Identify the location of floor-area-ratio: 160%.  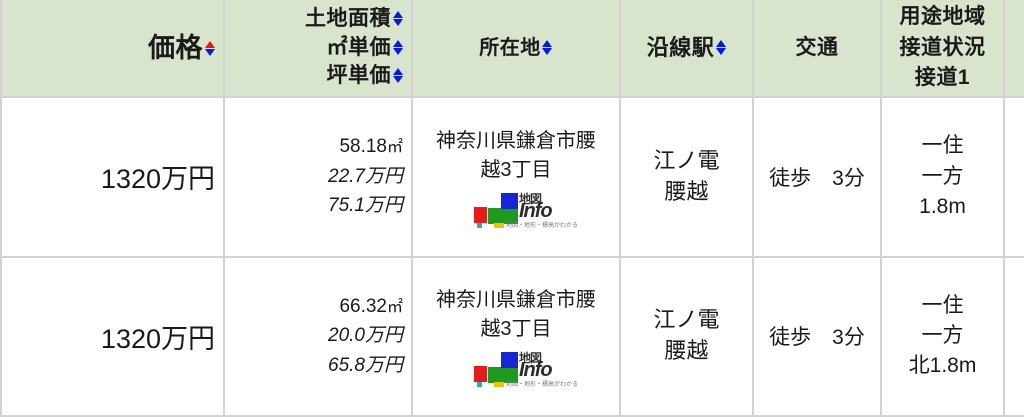
(1018, 351).